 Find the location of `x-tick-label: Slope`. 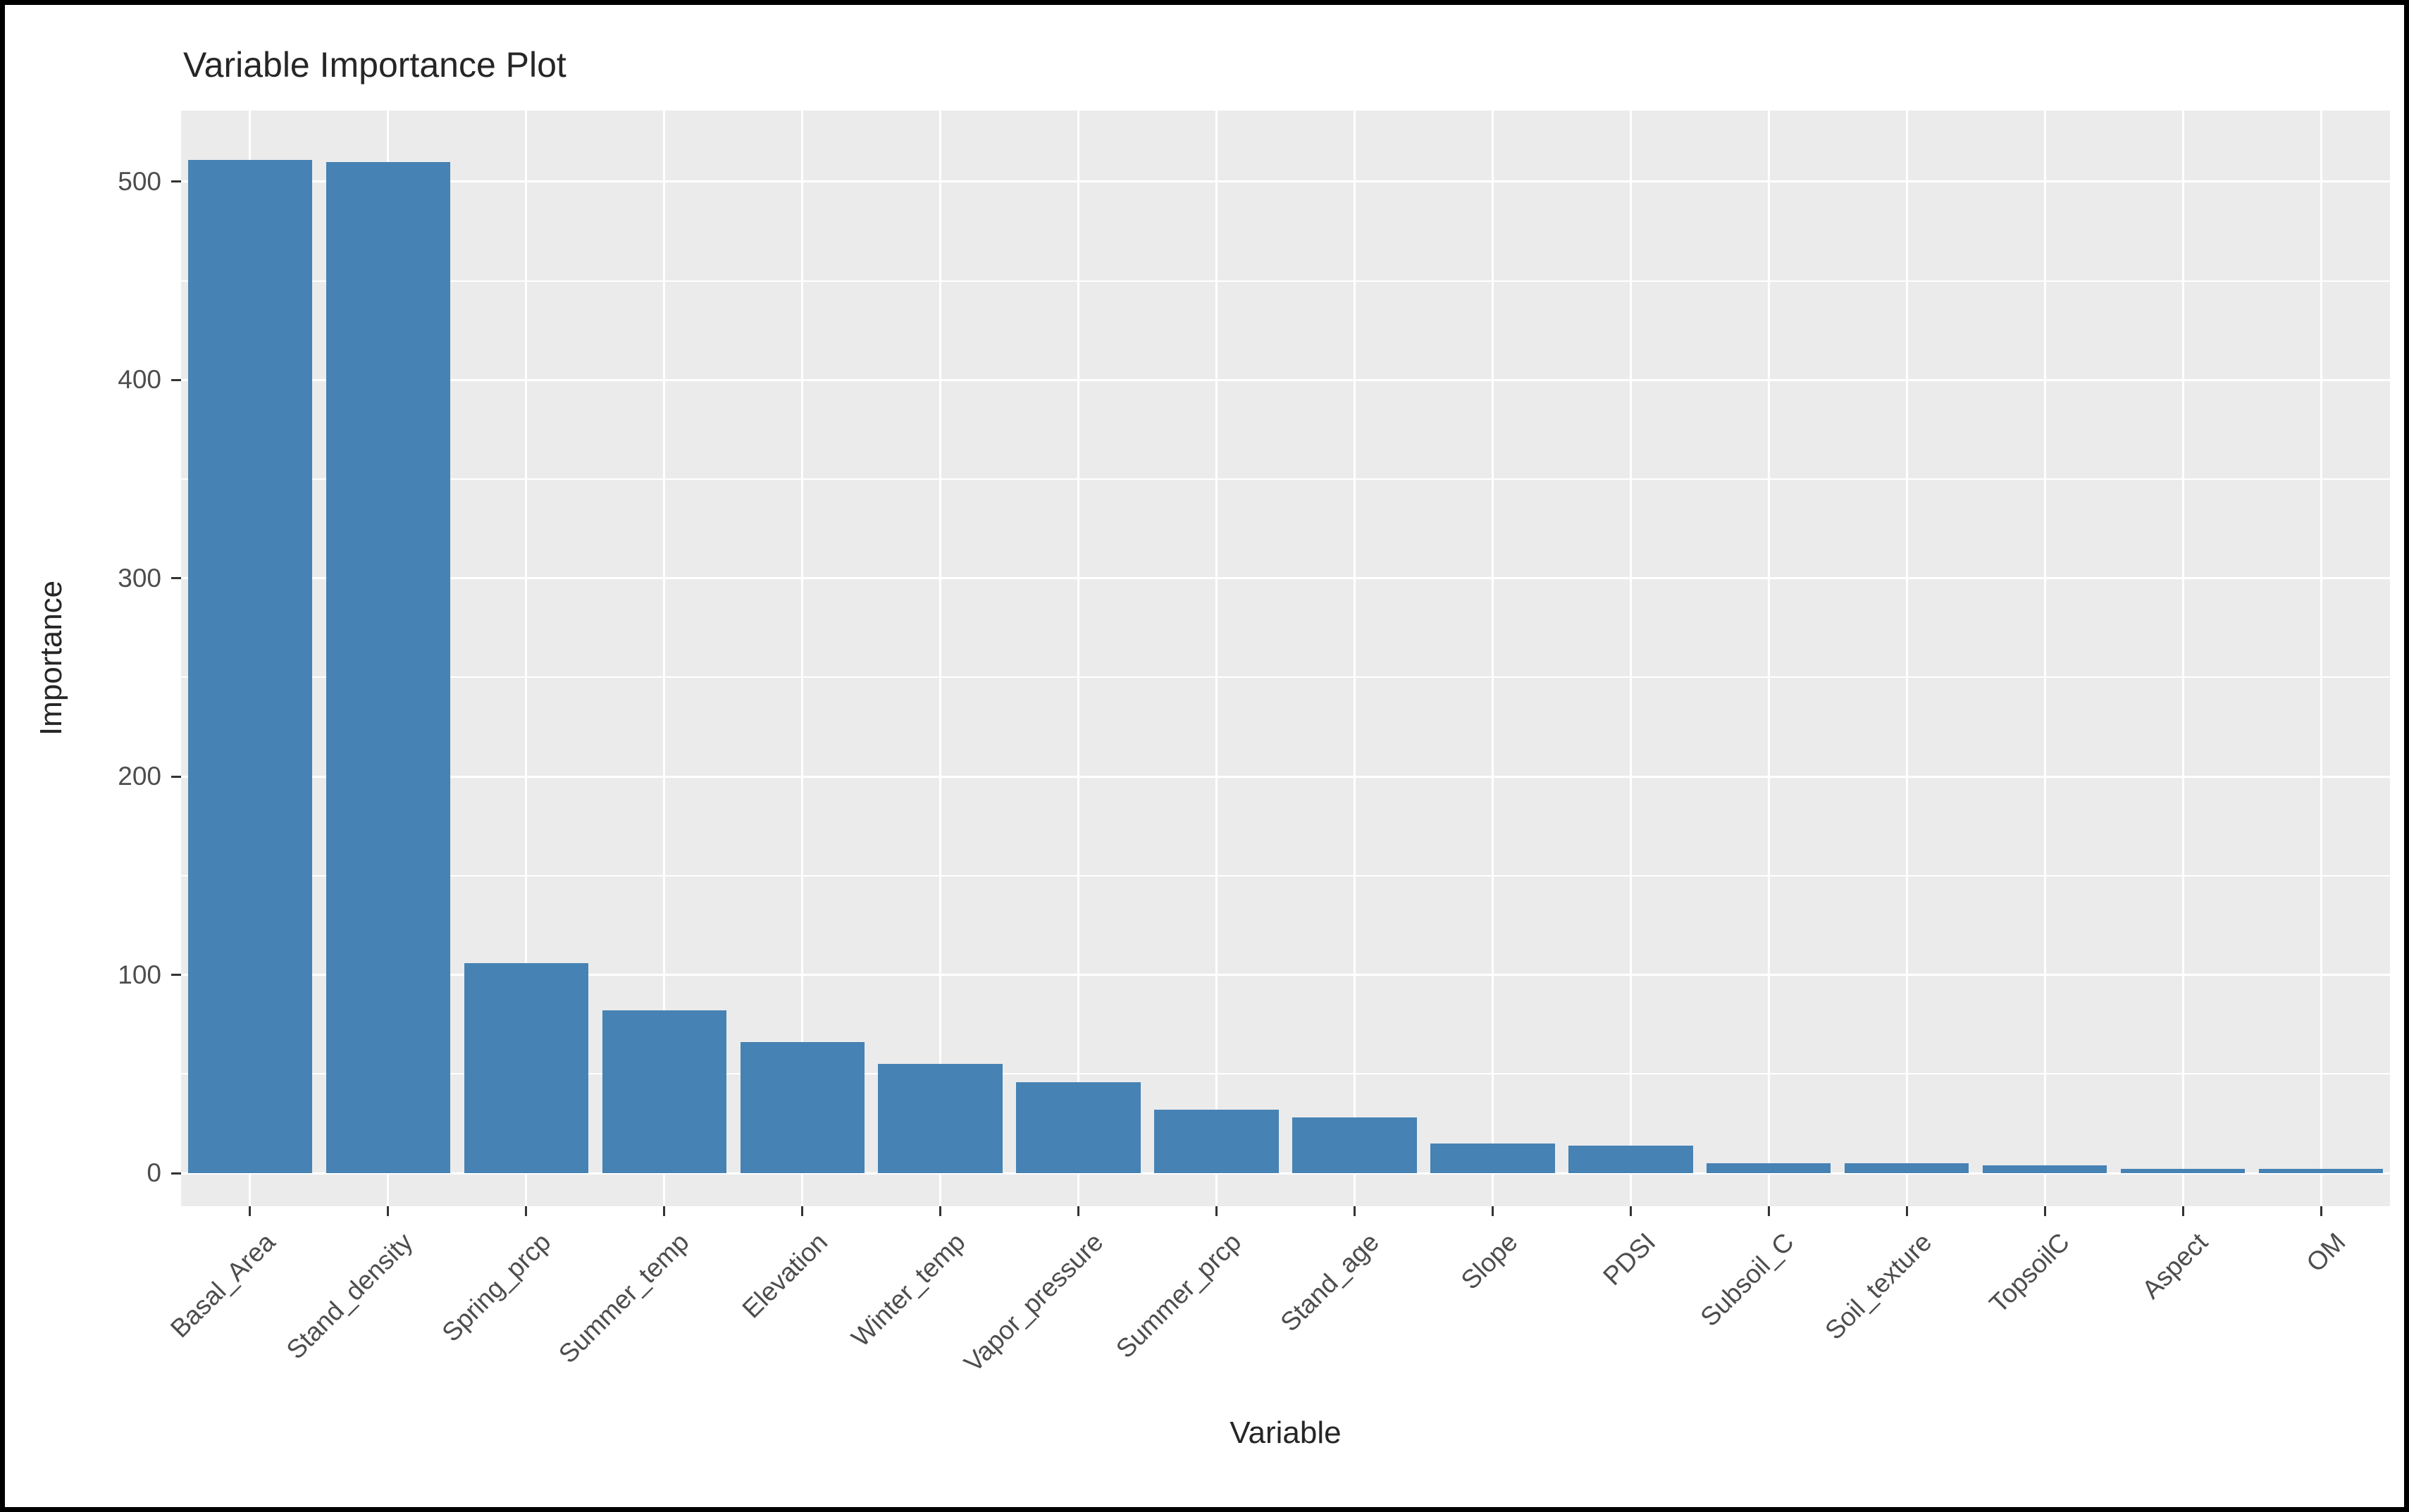

x-tick-label: Slope is located at coordinates (1489, 1261).